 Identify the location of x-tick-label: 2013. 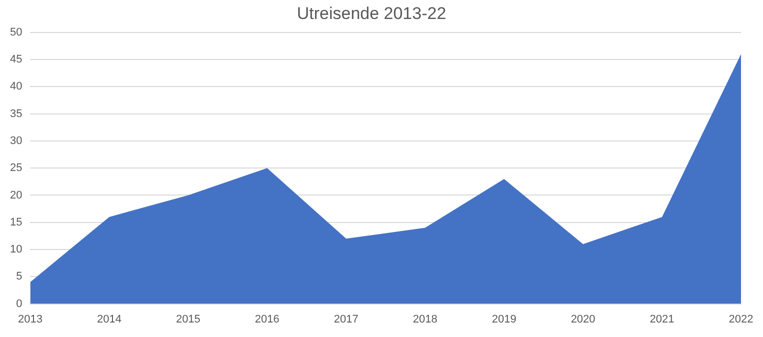
(30, 319).